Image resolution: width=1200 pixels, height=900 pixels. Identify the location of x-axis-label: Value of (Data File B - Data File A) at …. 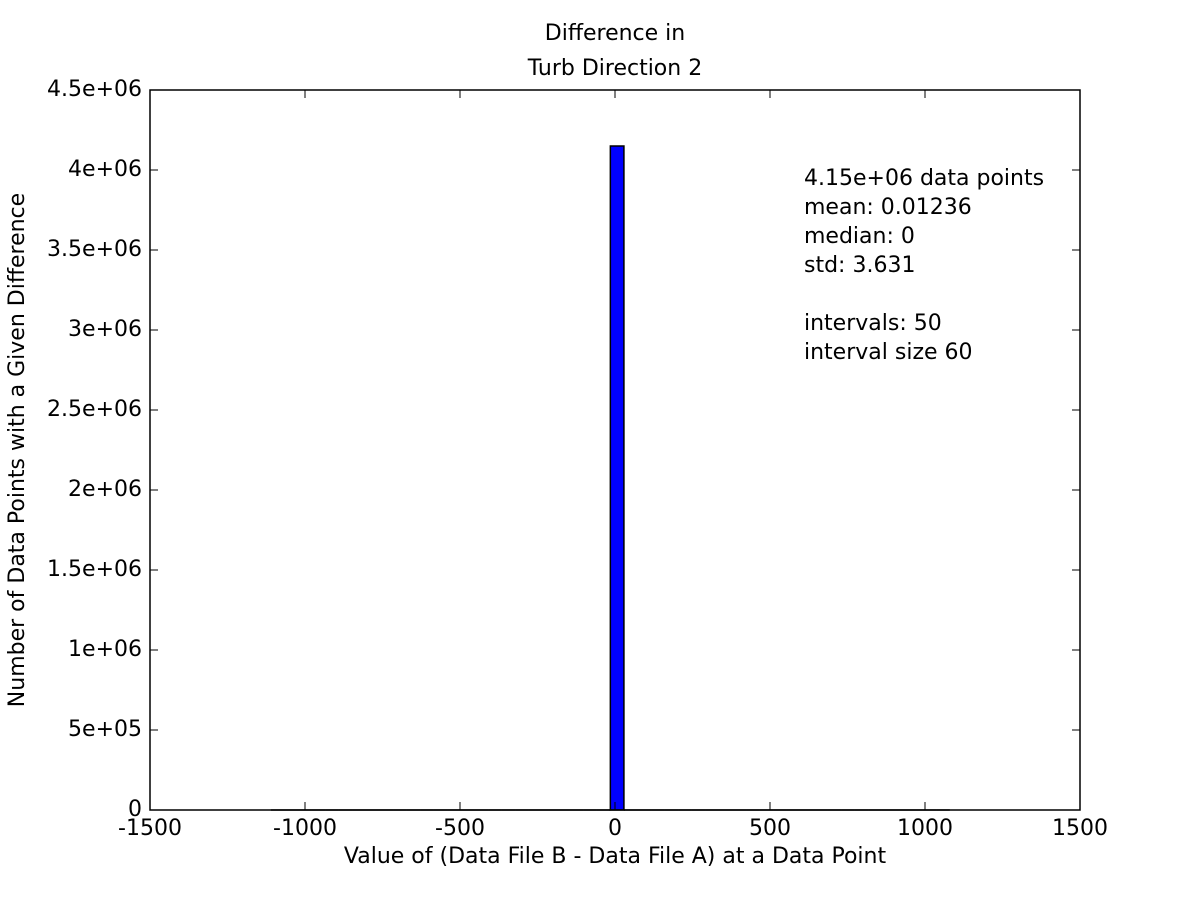
(615, 856).